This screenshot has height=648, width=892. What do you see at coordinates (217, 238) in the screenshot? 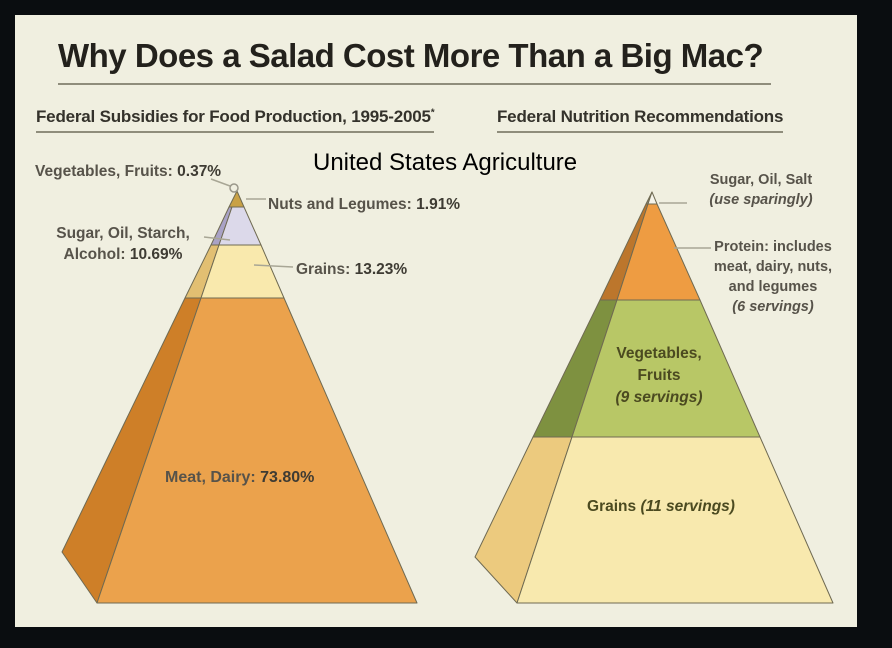
I see `leader-line-sugar` at bounding box center [217, 238].